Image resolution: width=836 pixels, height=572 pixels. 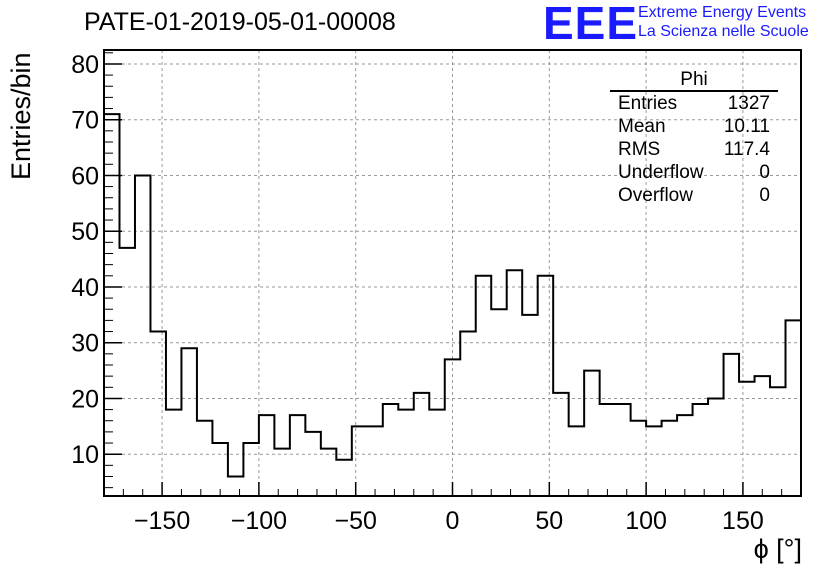 What do you see at coordinates (639, 149) in the screenshot?
I see `stats-label: RMS` at bounding box center [639, 149].